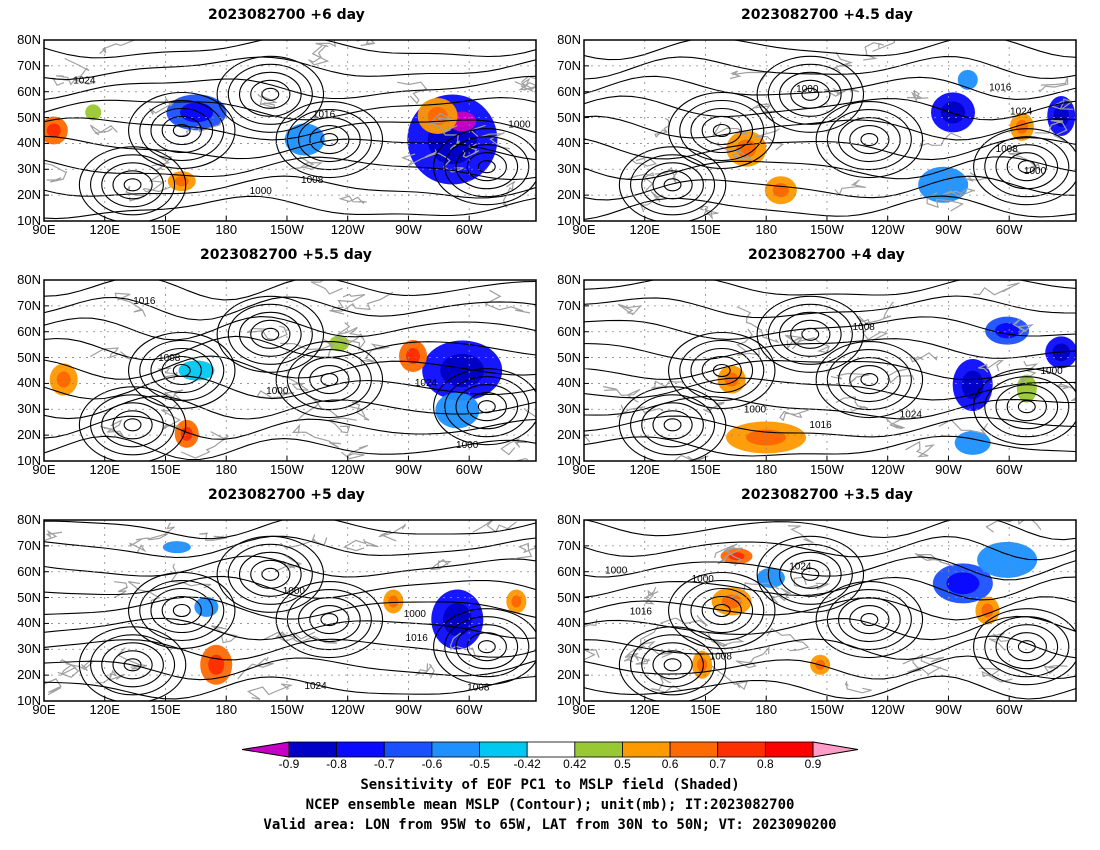 The height and width of the screenshot is (850, 1100). I want to click on colorbar-label: -0.9, so click(289, 764).